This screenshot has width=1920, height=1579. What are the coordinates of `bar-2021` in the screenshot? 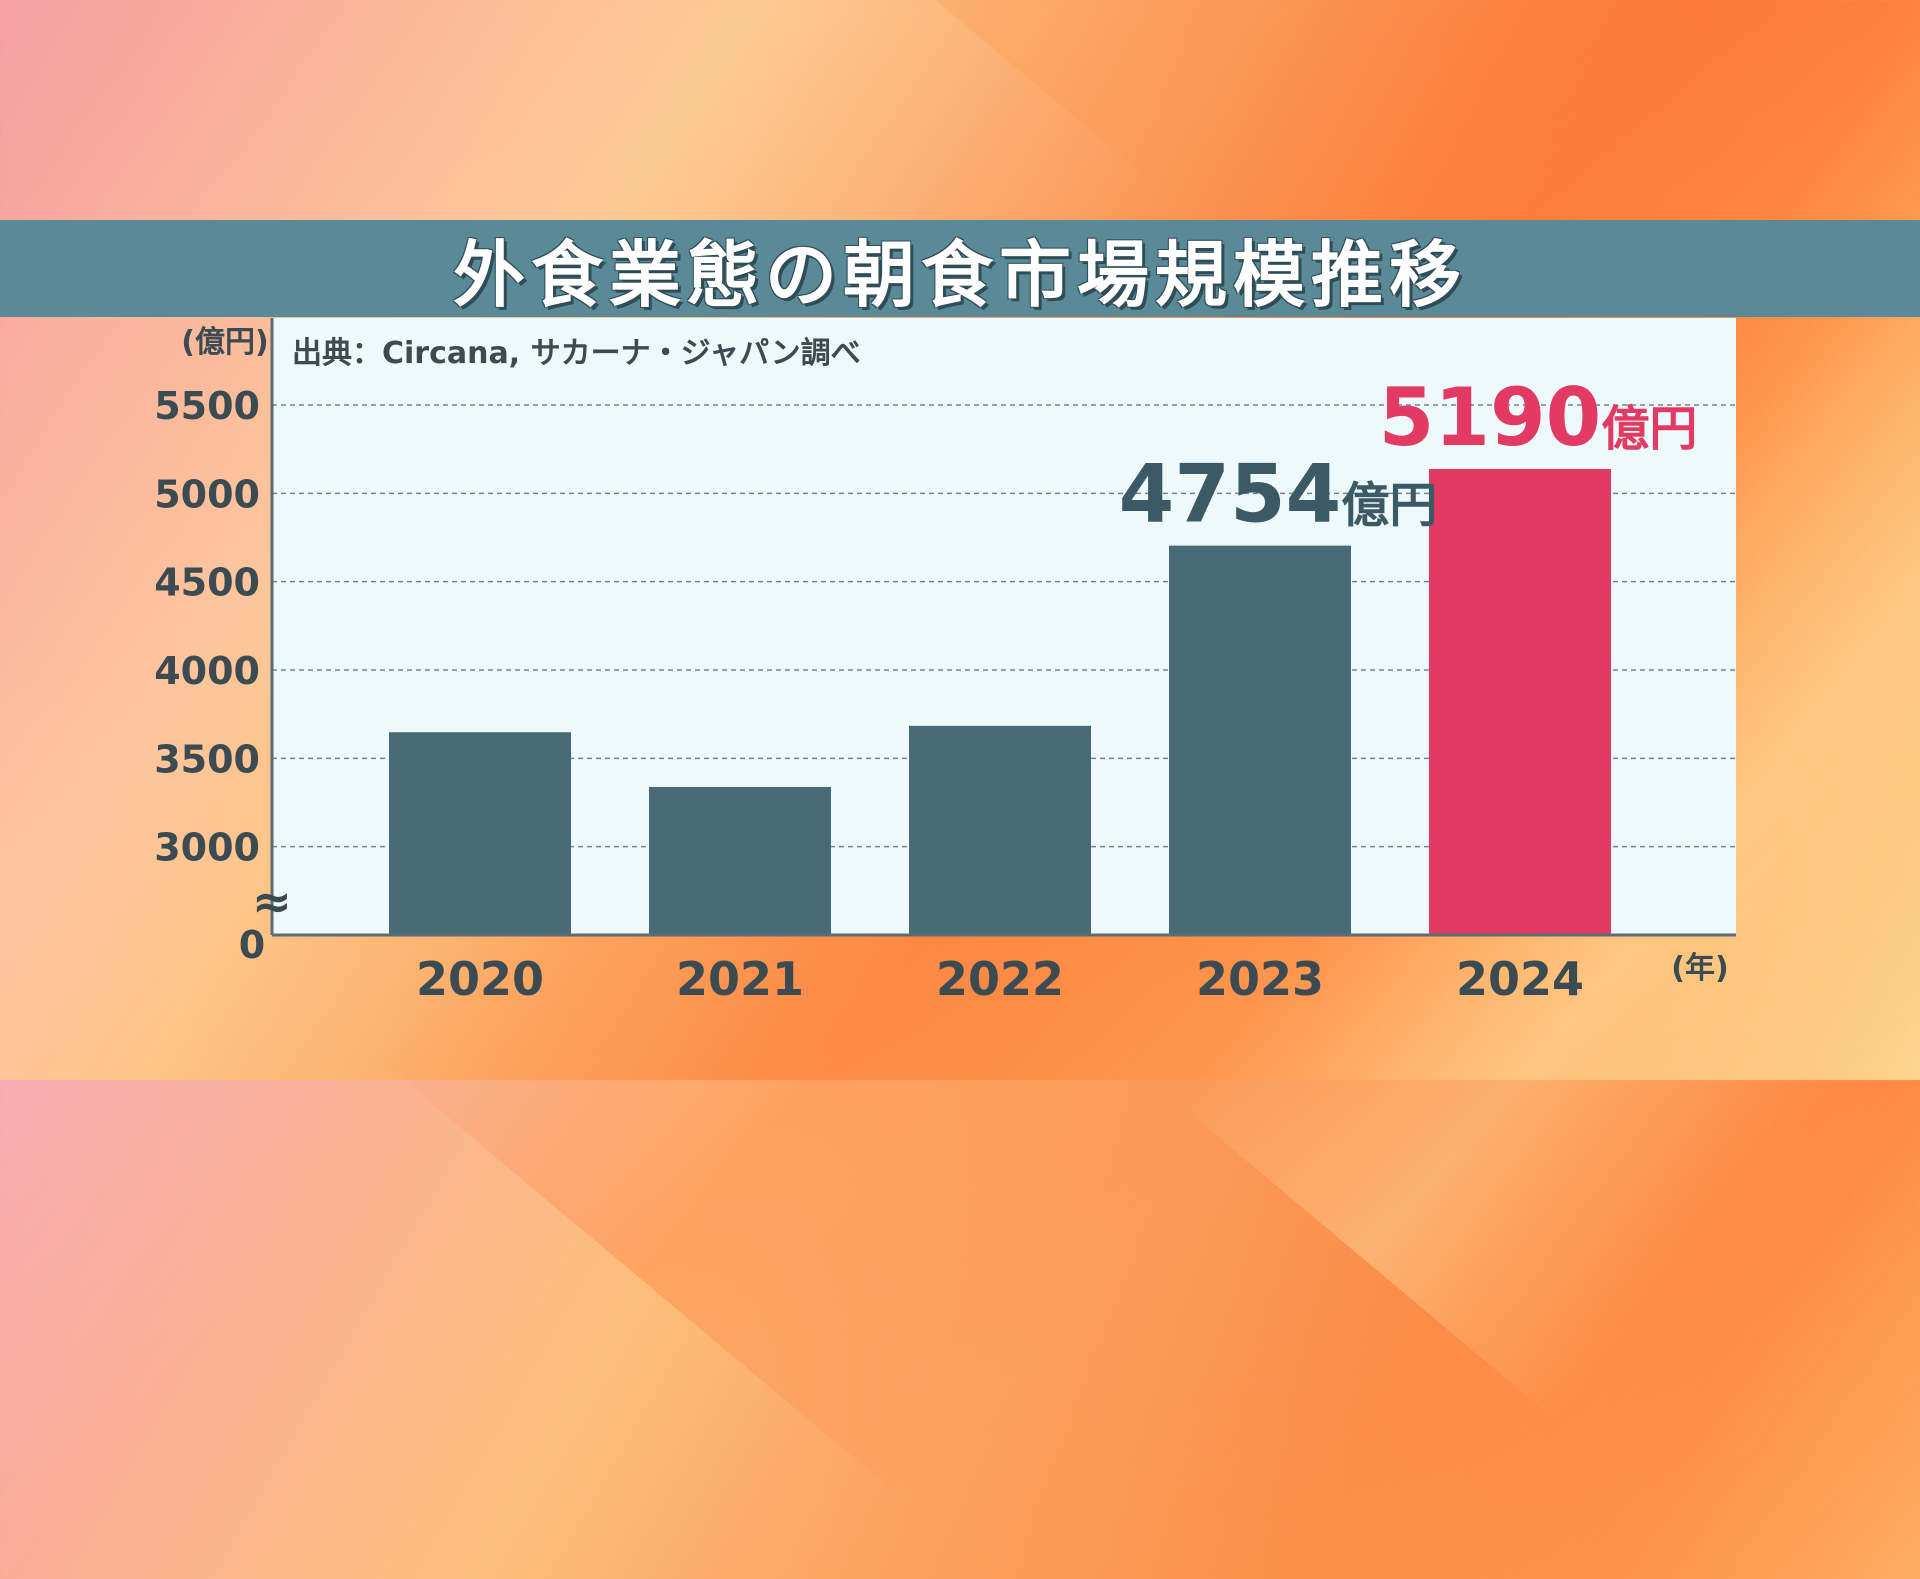 It's located at (740, 860).